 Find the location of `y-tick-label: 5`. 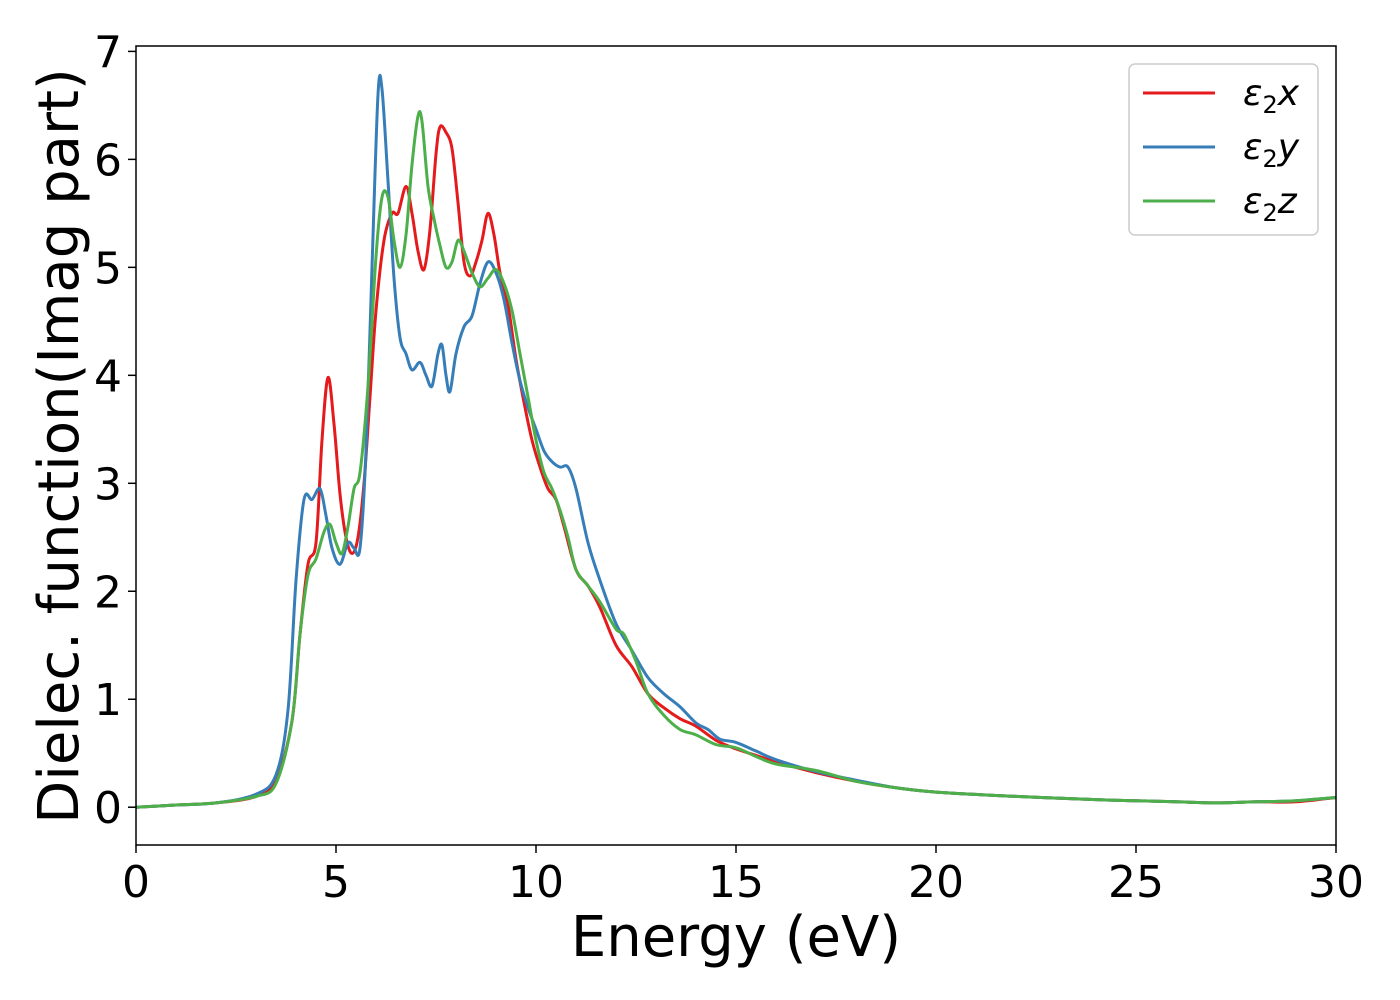

y-tick-label: 5 is located at coordinates (108, 268).